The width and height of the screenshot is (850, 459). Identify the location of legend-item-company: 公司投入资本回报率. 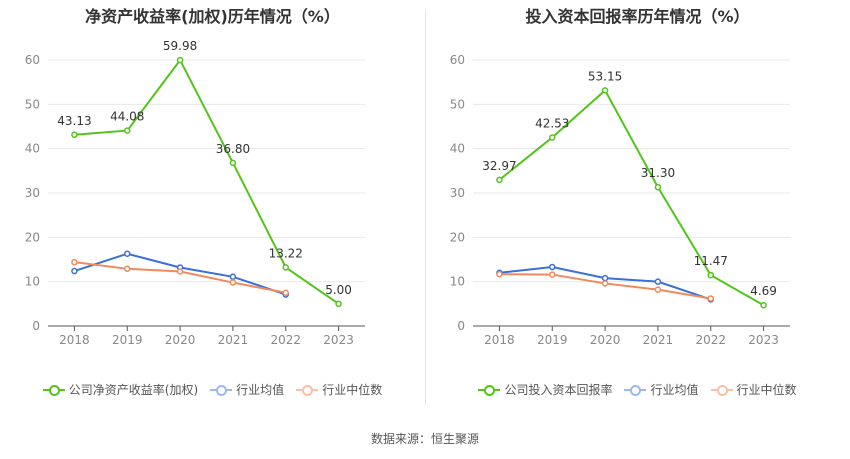
(545, 389).